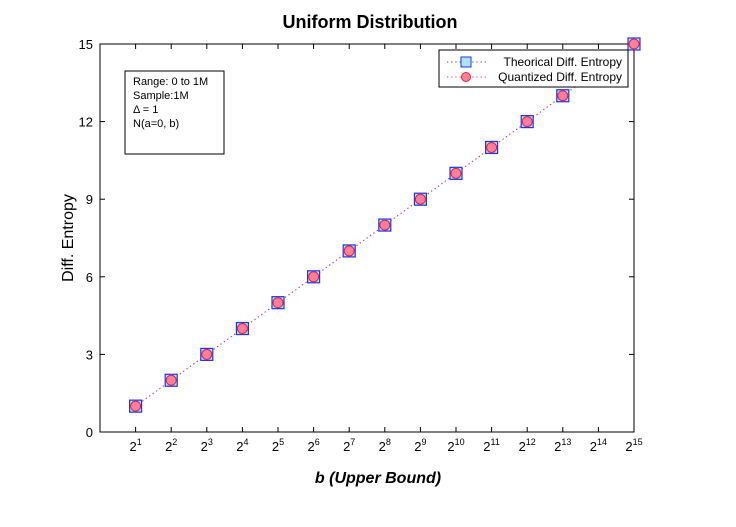  Describe the element at coordinates (466, 62) in the screenshot. I see `legend-marker-square` at that location.